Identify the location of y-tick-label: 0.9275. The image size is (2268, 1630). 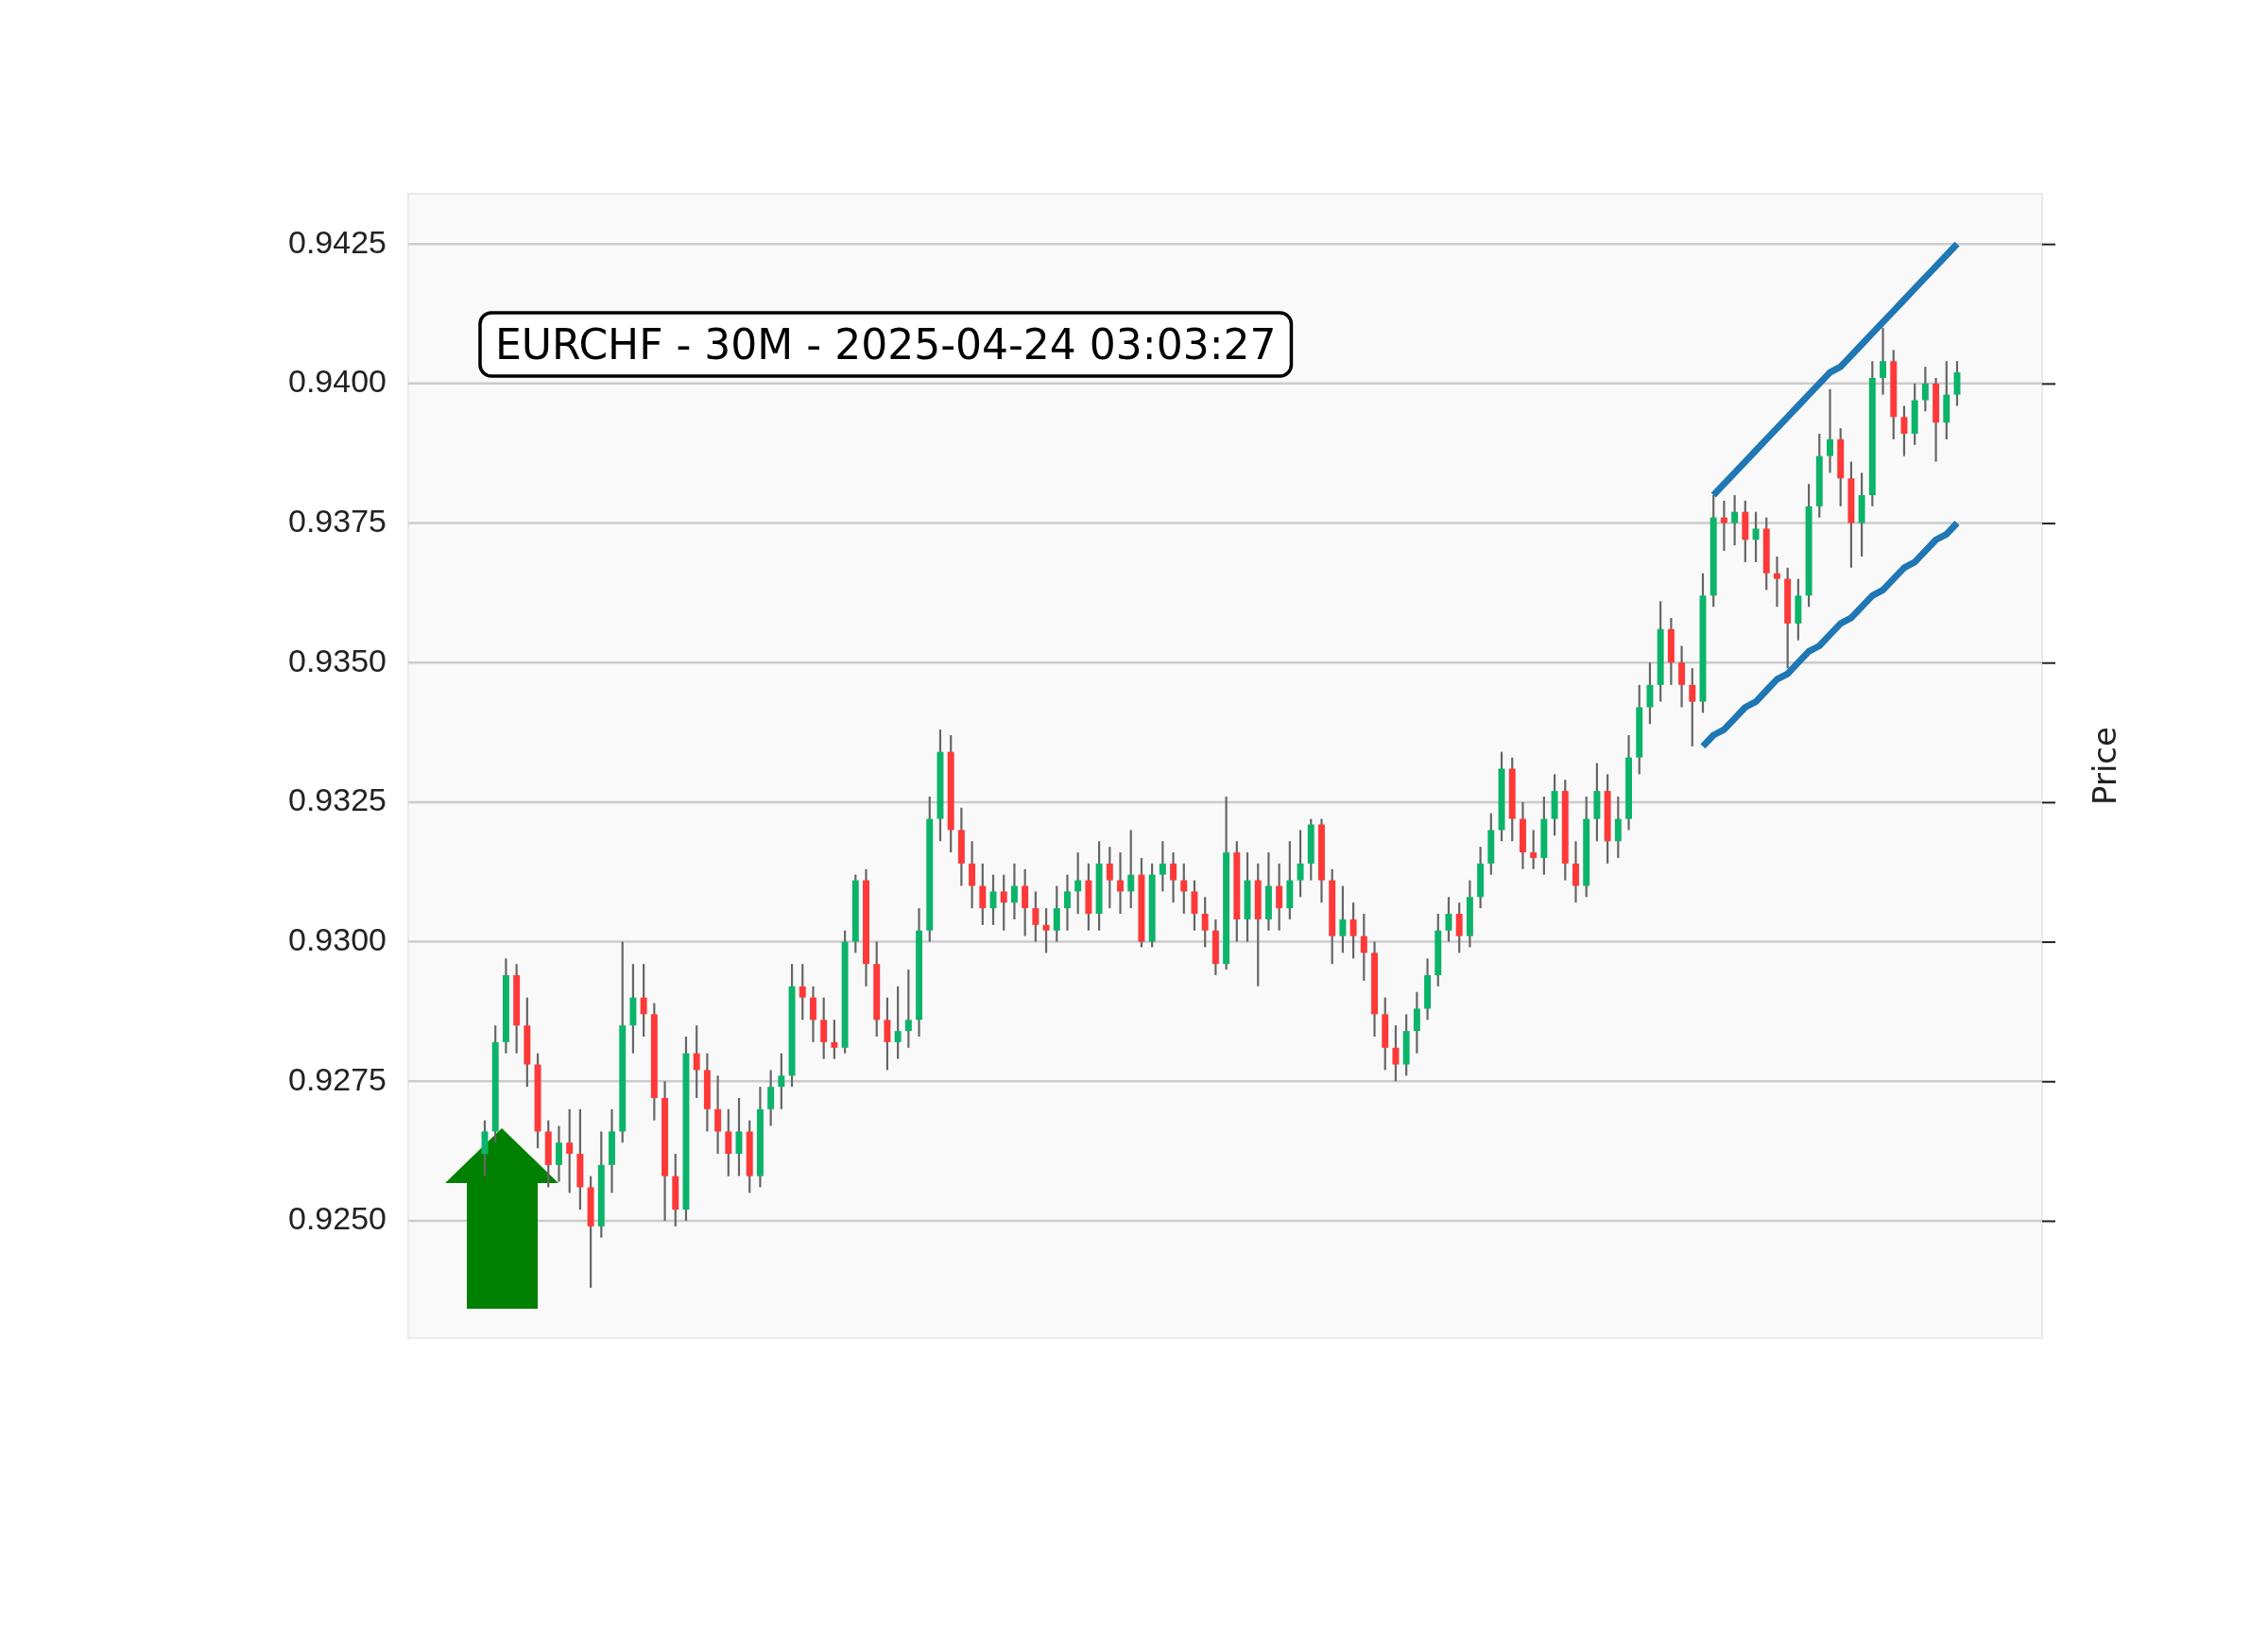
(337, 1078).